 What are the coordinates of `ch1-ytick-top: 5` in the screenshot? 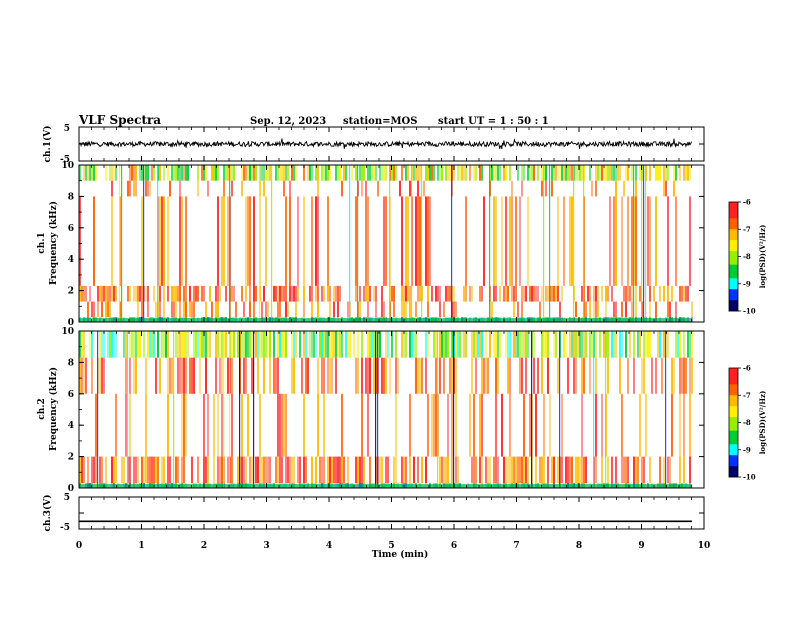 It's located at (67, 129).